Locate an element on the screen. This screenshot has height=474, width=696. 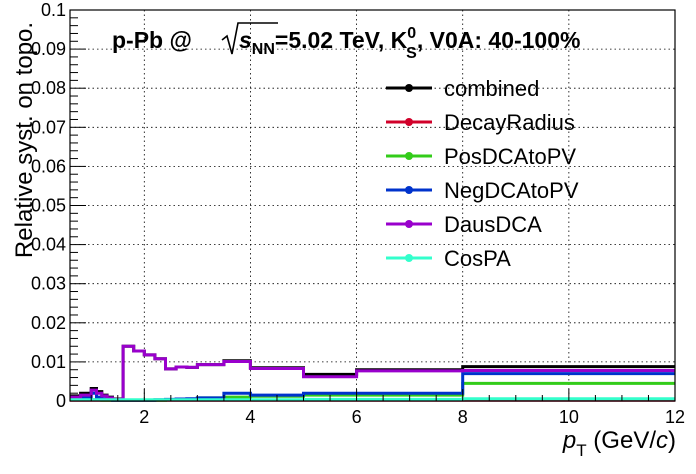
y-tick-label: 0 is located at coordinates (61, 401).